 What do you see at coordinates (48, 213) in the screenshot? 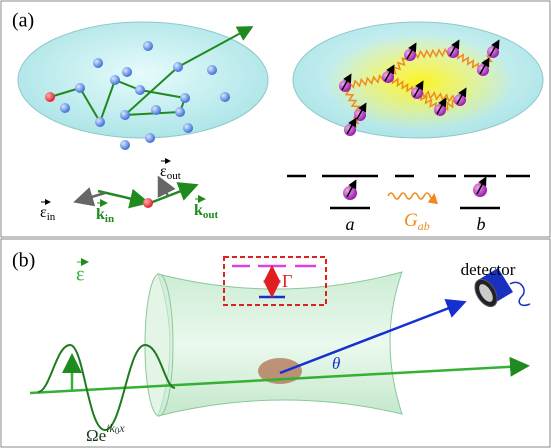
I see `eps-in-label: εin` at bounding box center [48, 213].